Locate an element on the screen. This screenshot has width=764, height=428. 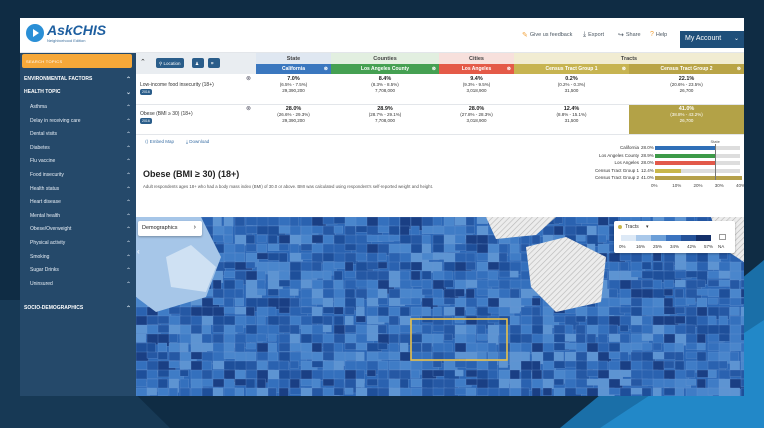
sidebar-item: Health status ⌃ is located at coordinates (78, 189).